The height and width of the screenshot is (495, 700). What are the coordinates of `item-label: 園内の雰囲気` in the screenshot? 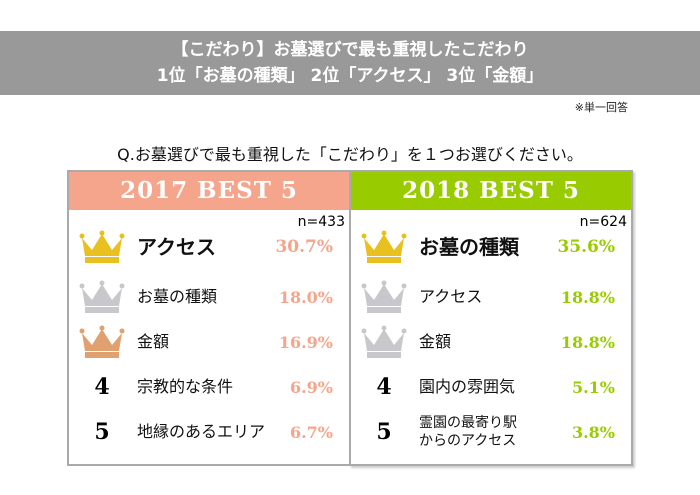 It's located at (467, 386).